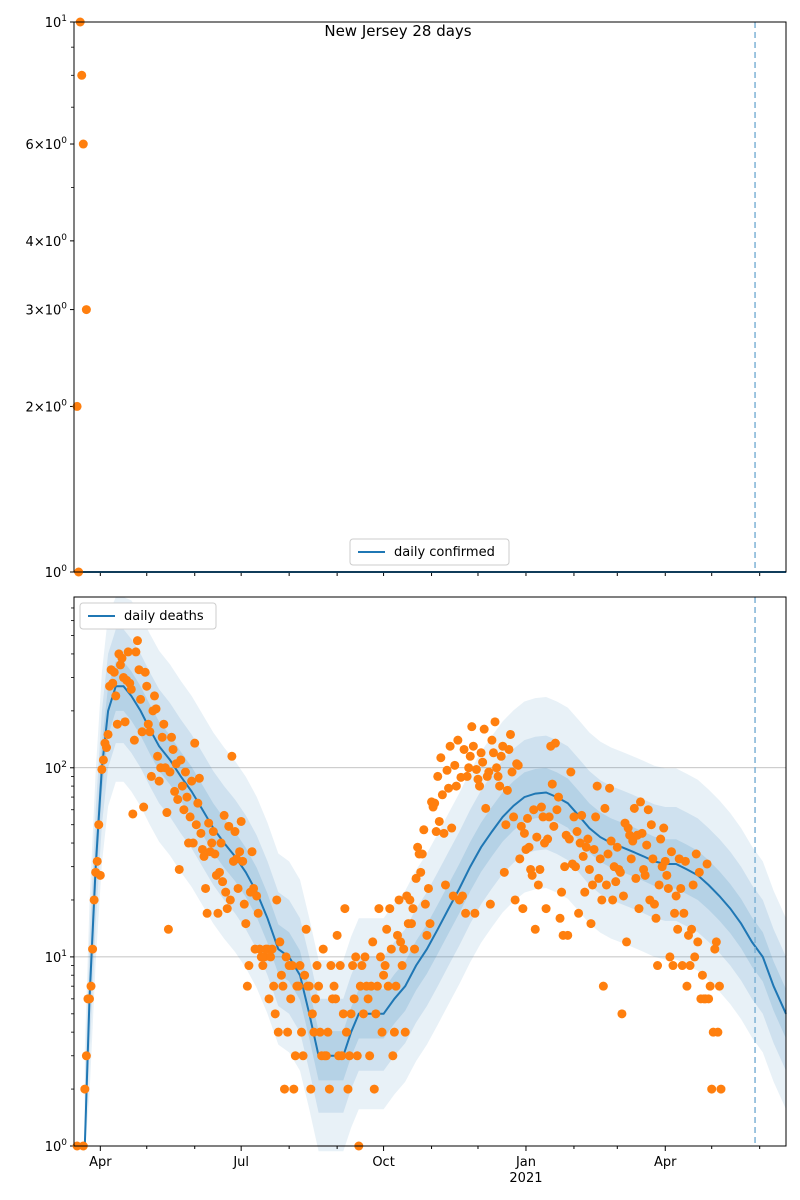 This screenshot has height=1200, width=800. What do you see at coordinates (56, 957) in the screenshot?
I see `bottom-y-tick-label: 101` at bounding box center [56, 957].